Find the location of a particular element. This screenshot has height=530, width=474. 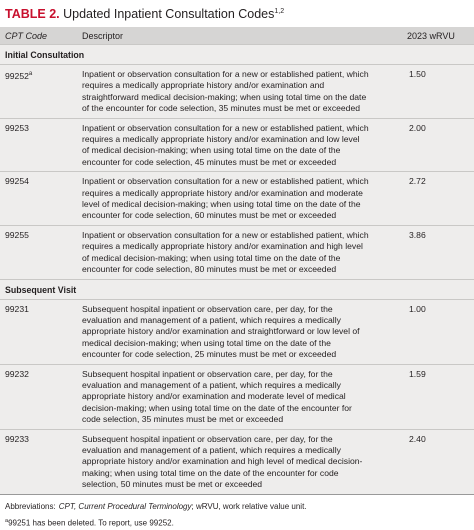

header-cell: CPT Code is located at coordinates (26, 35).